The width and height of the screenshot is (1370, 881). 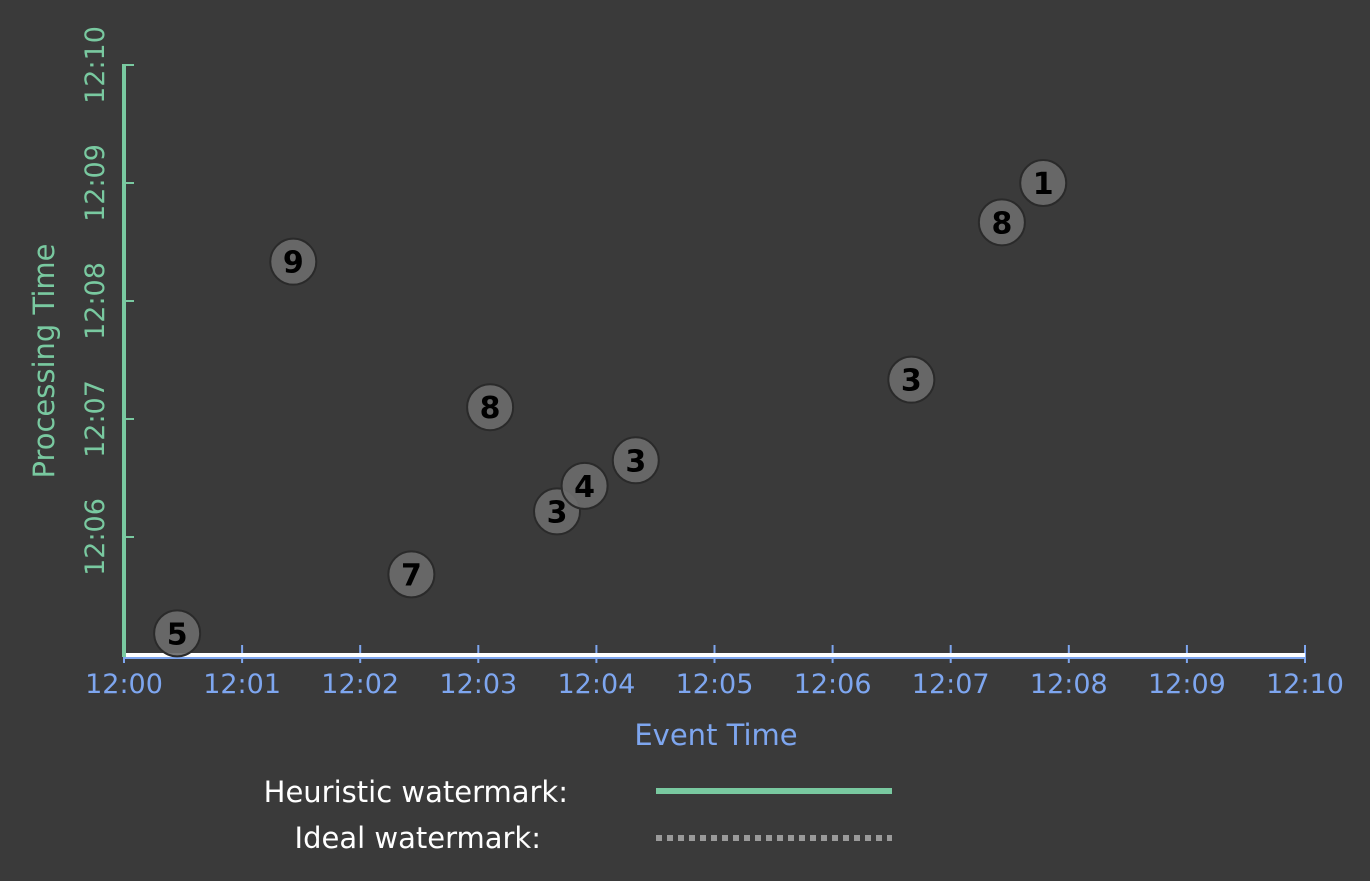 I want to click on data-point-label: 5, so click(x=177, y=634).